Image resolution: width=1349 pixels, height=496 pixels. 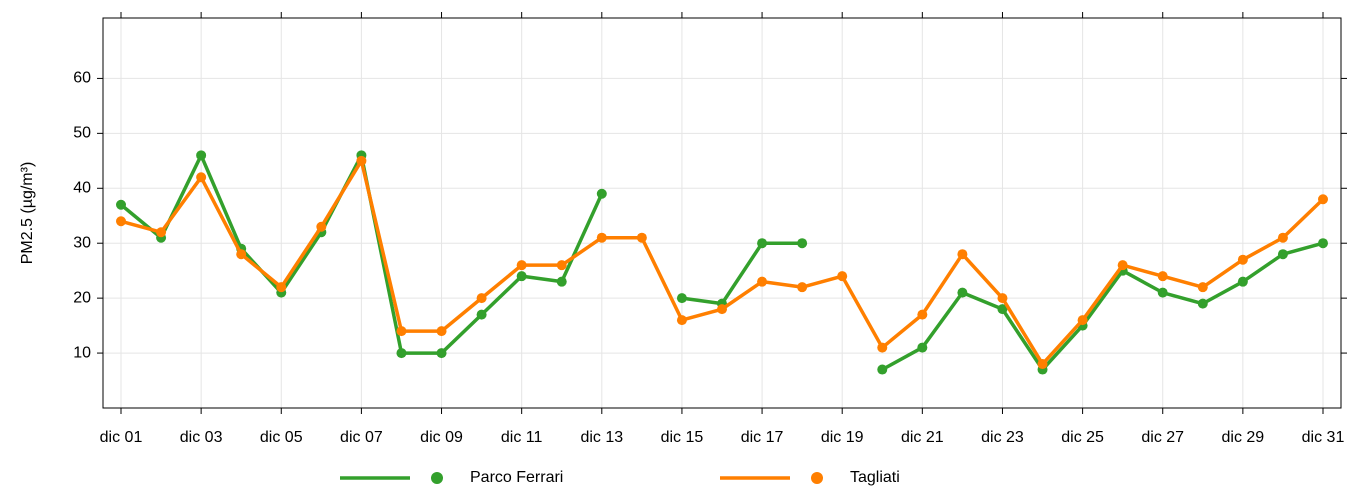 What do you see at coordinates (682, 437) in the screenshot?
I see `x-tick-label: dic 15` at bounding box center [682, 437].